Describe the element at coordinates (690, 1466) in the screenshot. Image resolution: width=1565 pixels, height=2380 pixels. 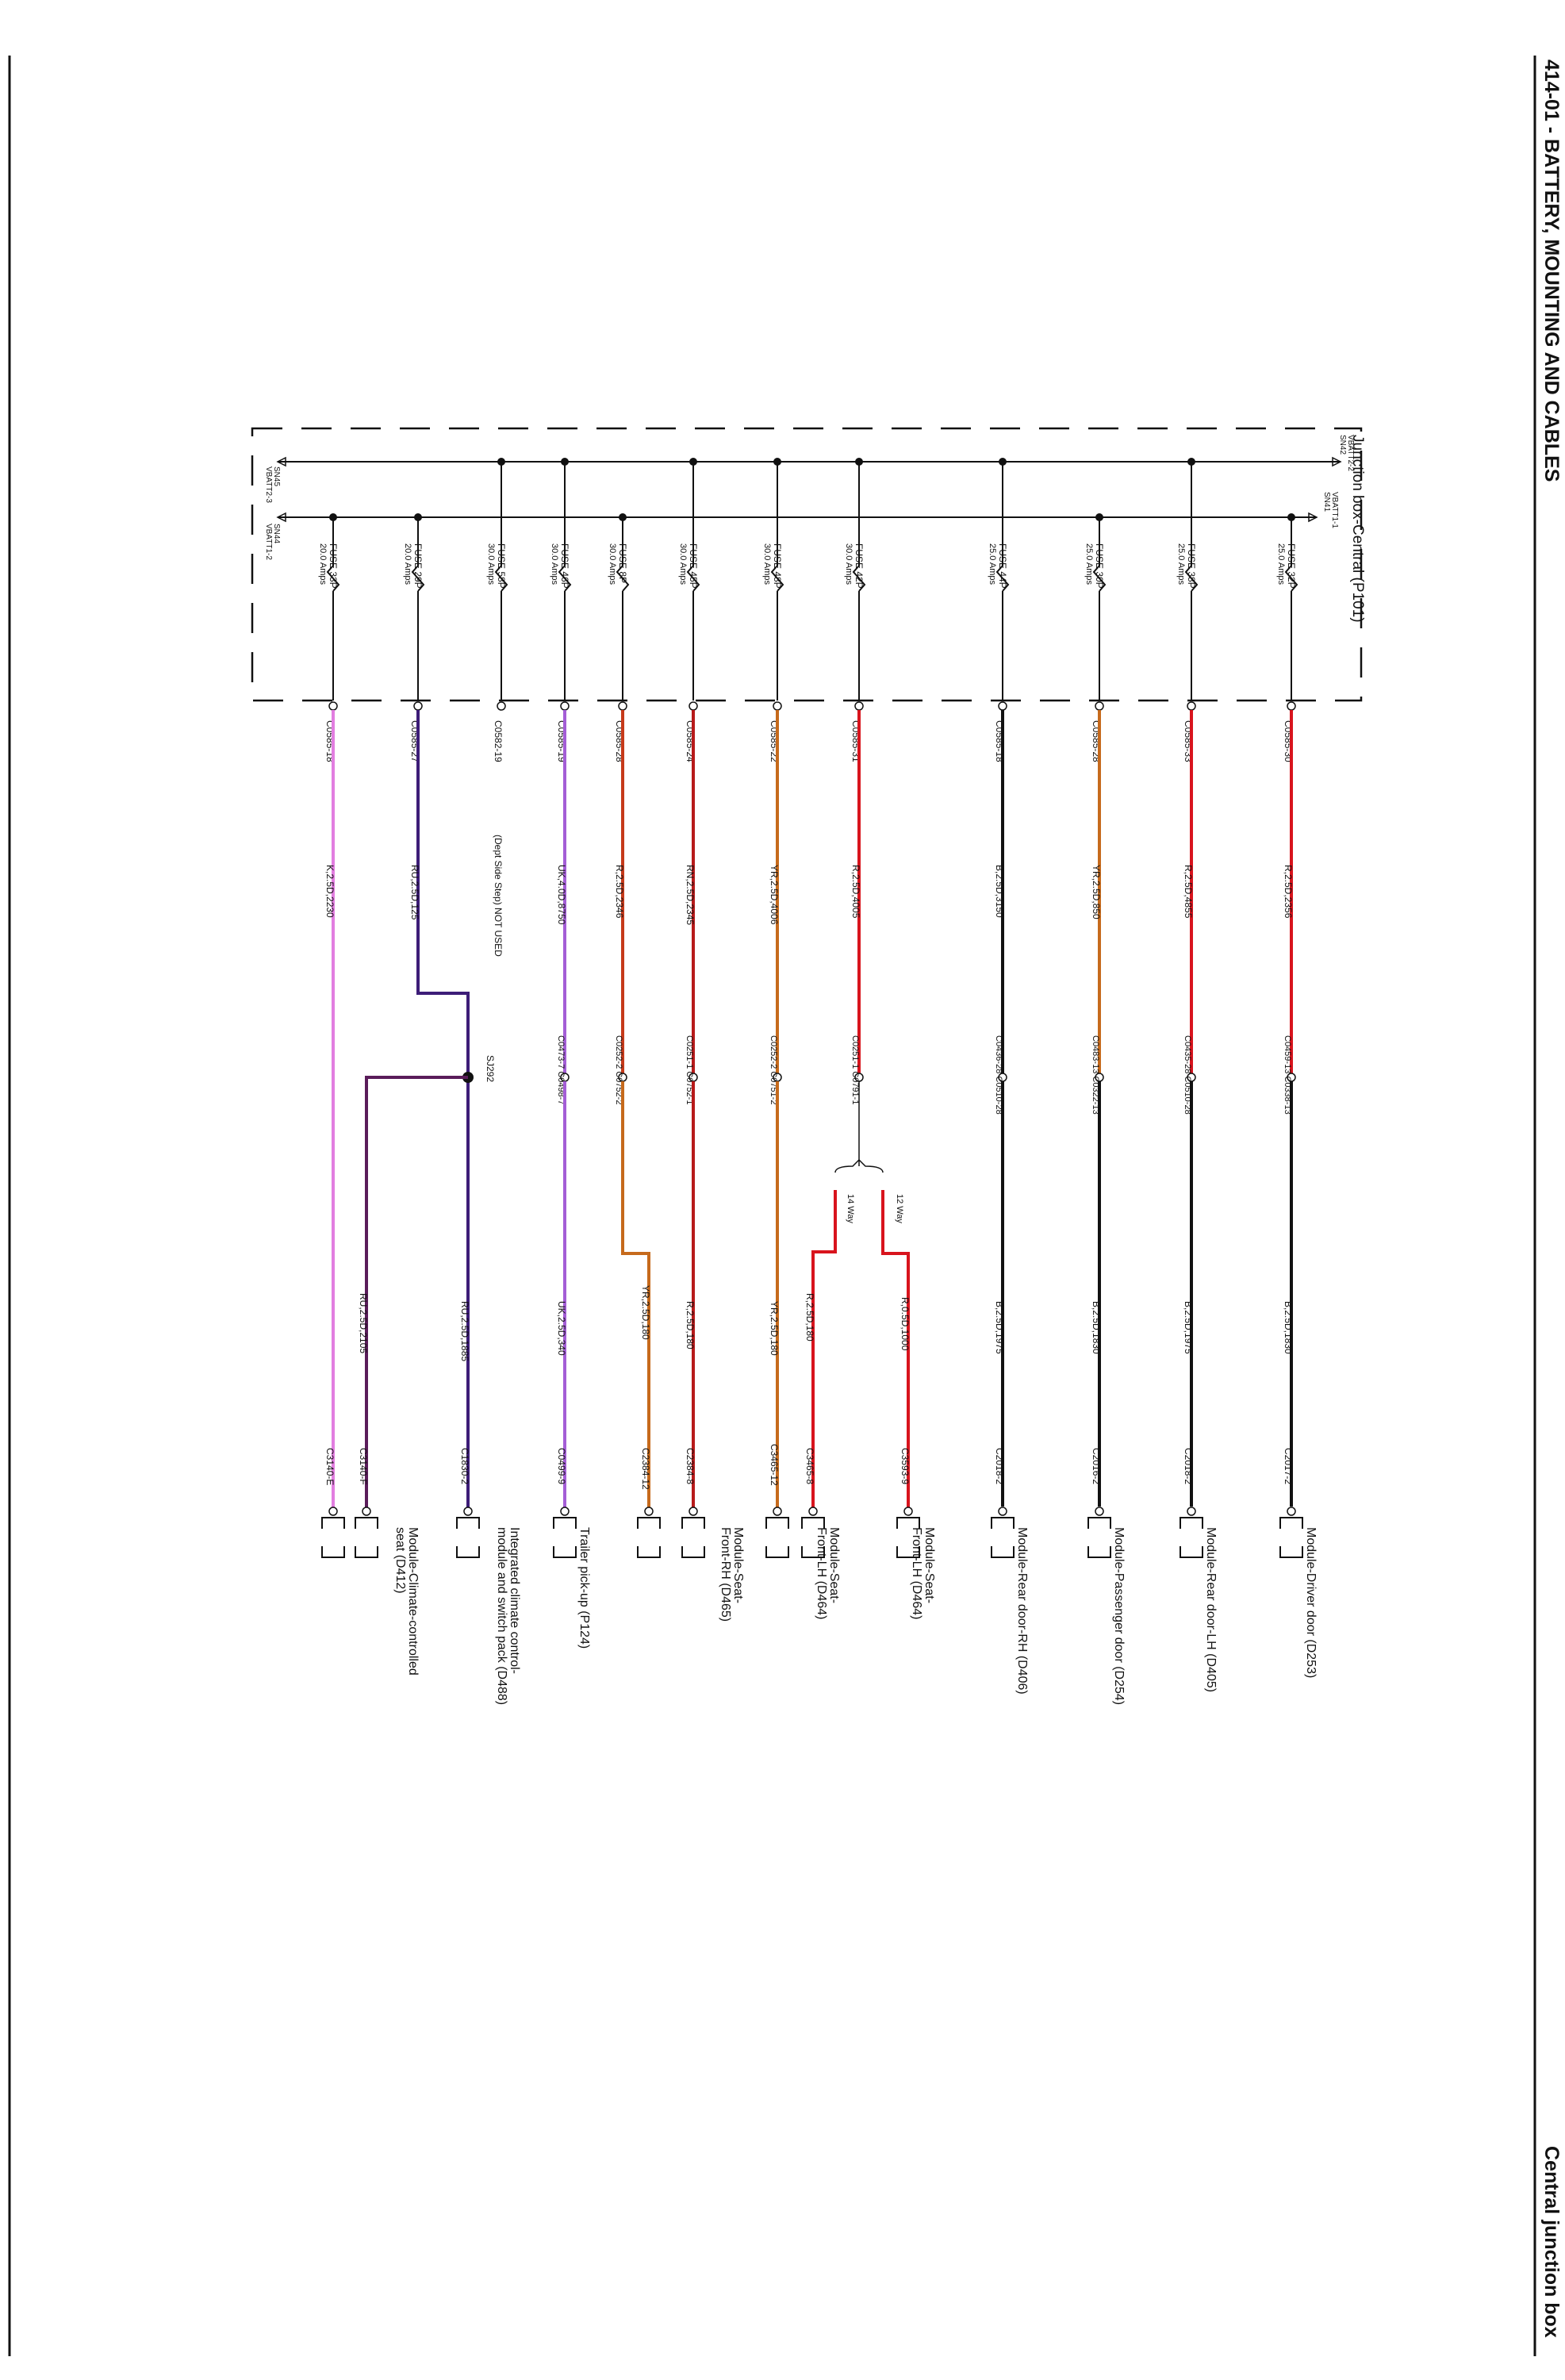
I see `end-connector-label: C2384-8` at that location.